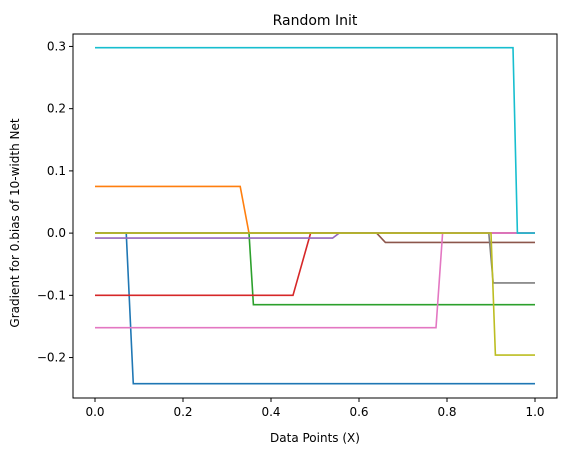 The image size is (578, 455). What do you see at coordinates (94, 412) in the screenshot?
I see `x-tick-label: 0.0` at bounding box center [94, 412].